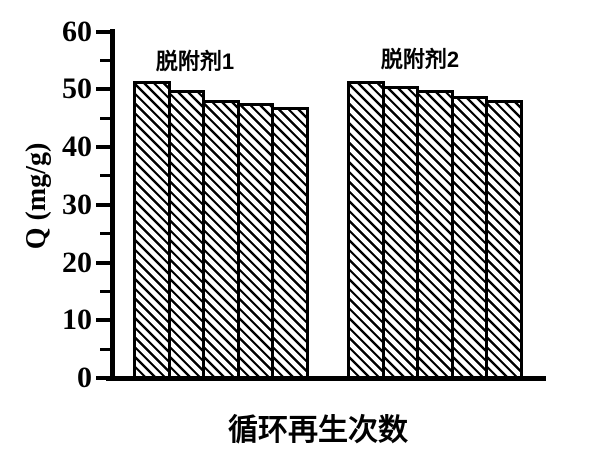 The width and height of the screenshot is (600, 459). I want to click on y-tick-label: 0, so click(84, 377).